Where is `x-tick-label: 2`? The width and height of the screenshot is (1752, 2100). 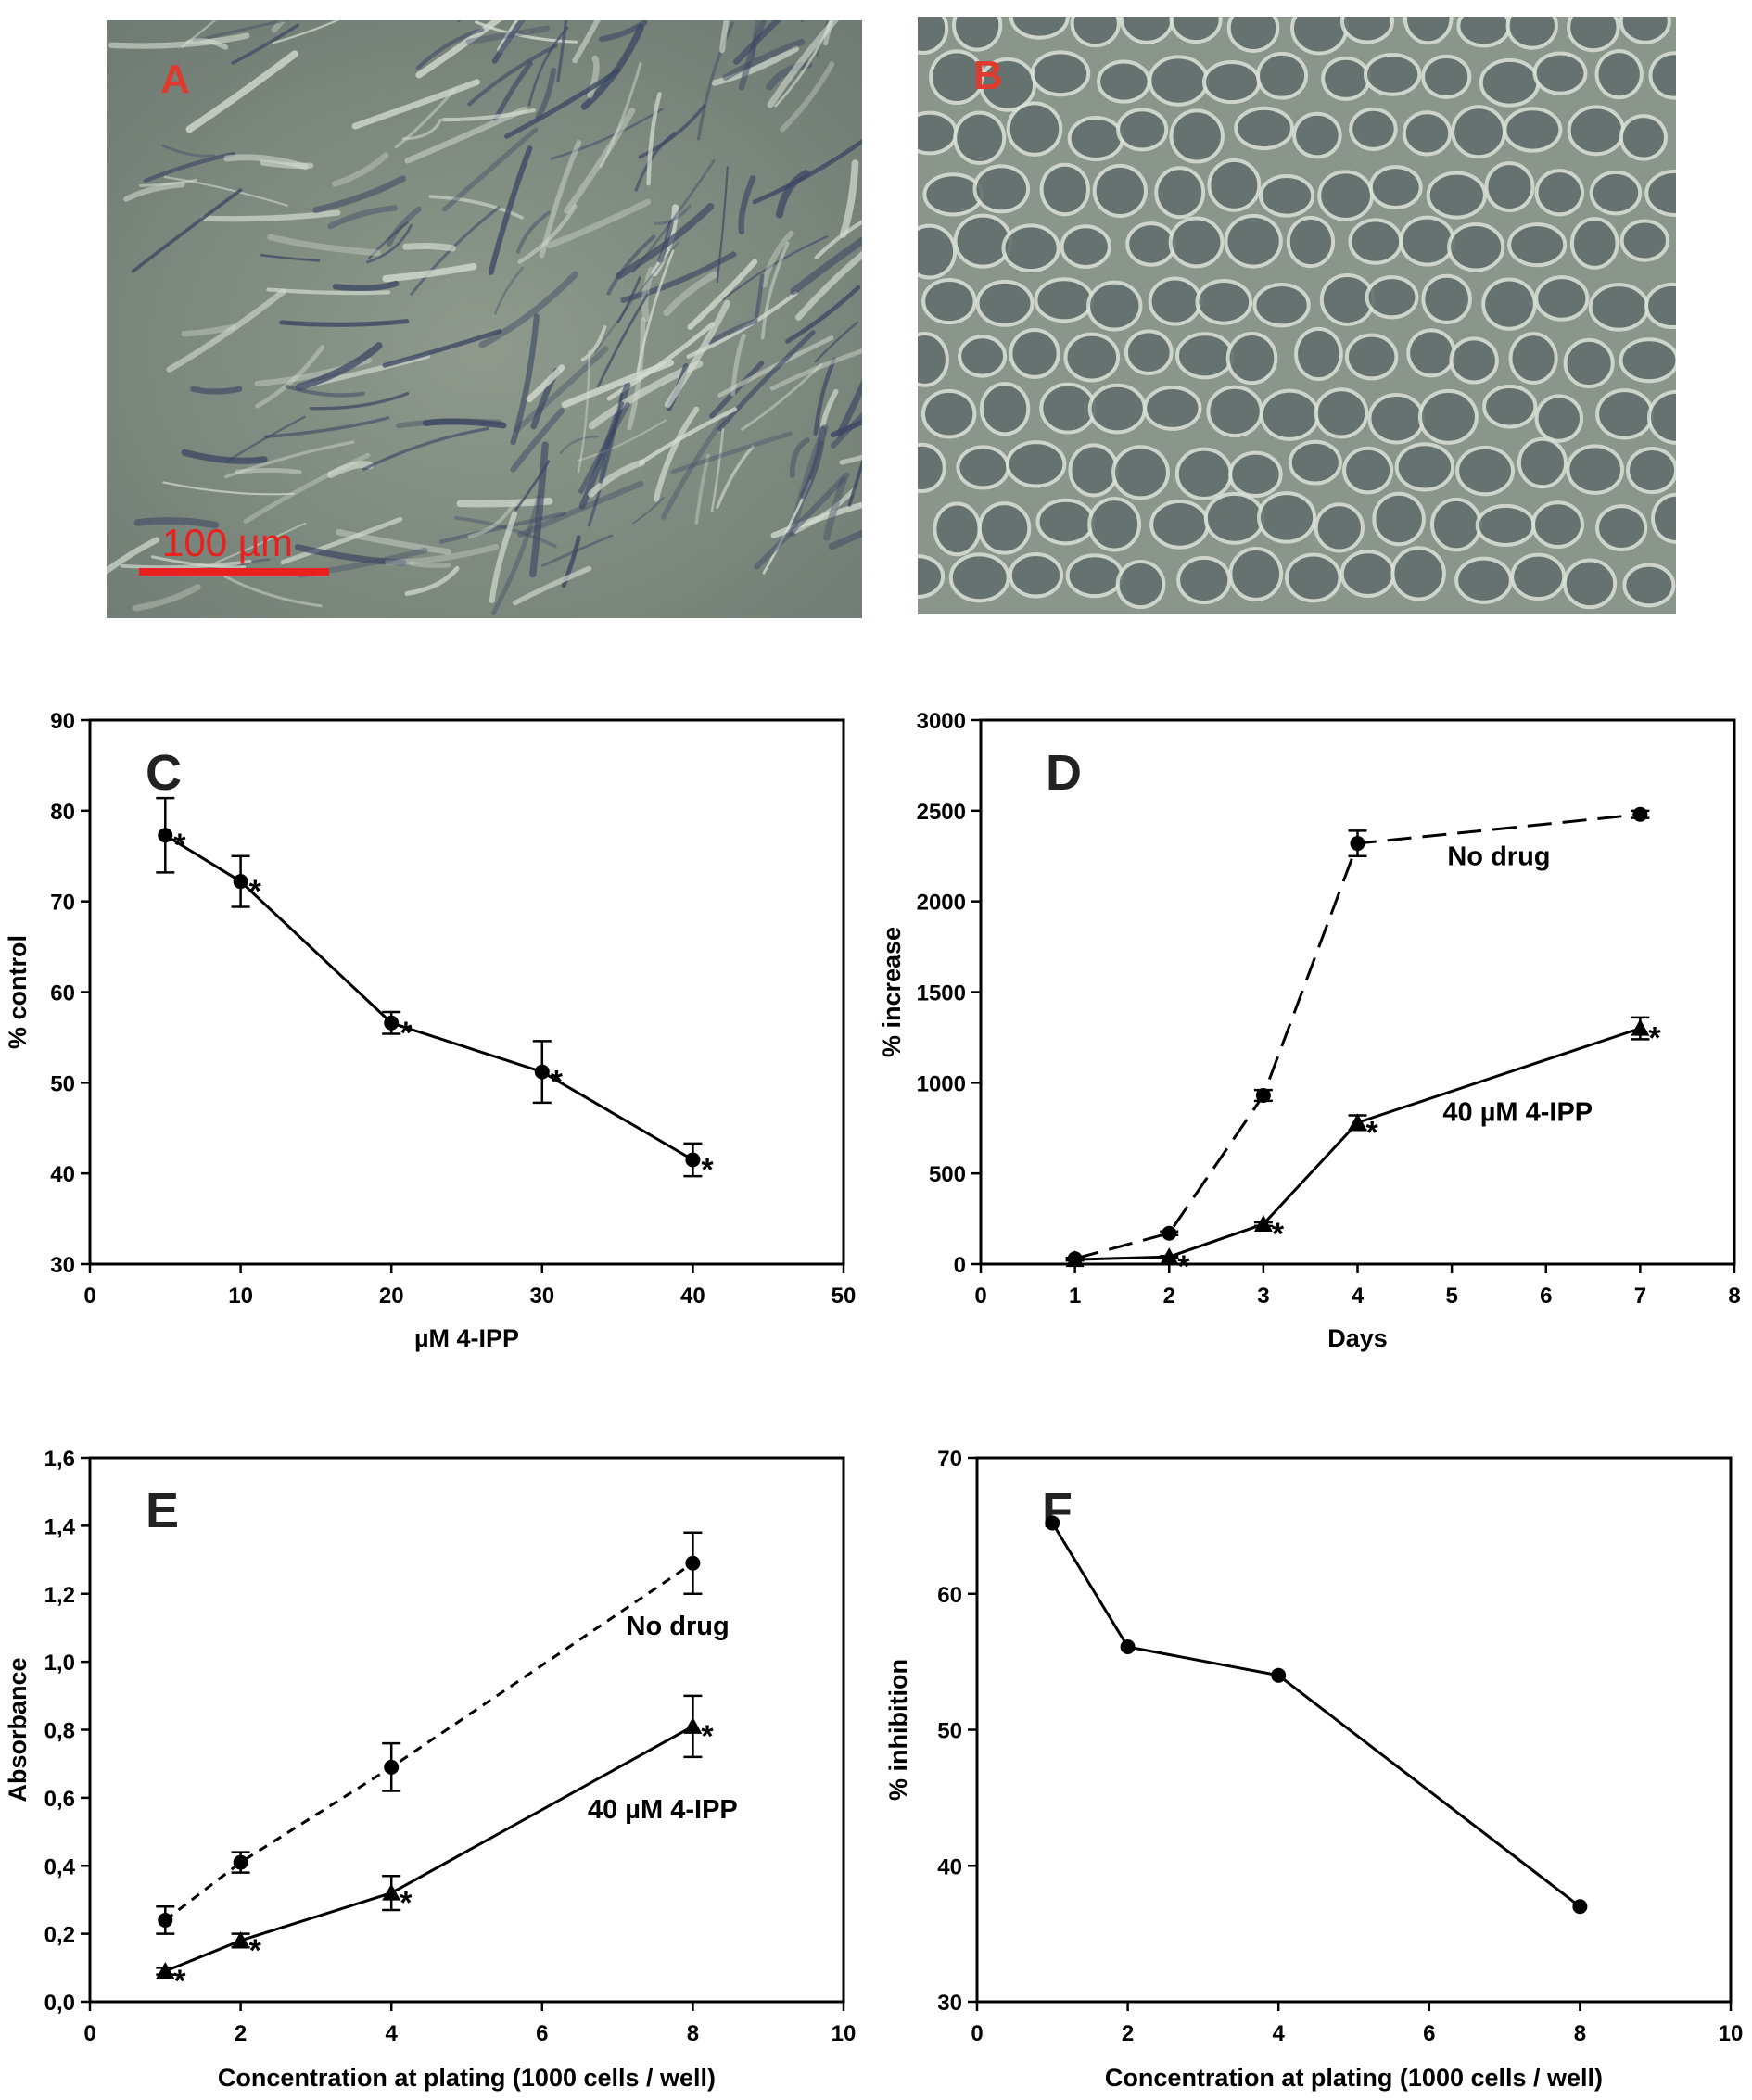
x-tick-label: 2 is located at coordinates (1169, 1296).